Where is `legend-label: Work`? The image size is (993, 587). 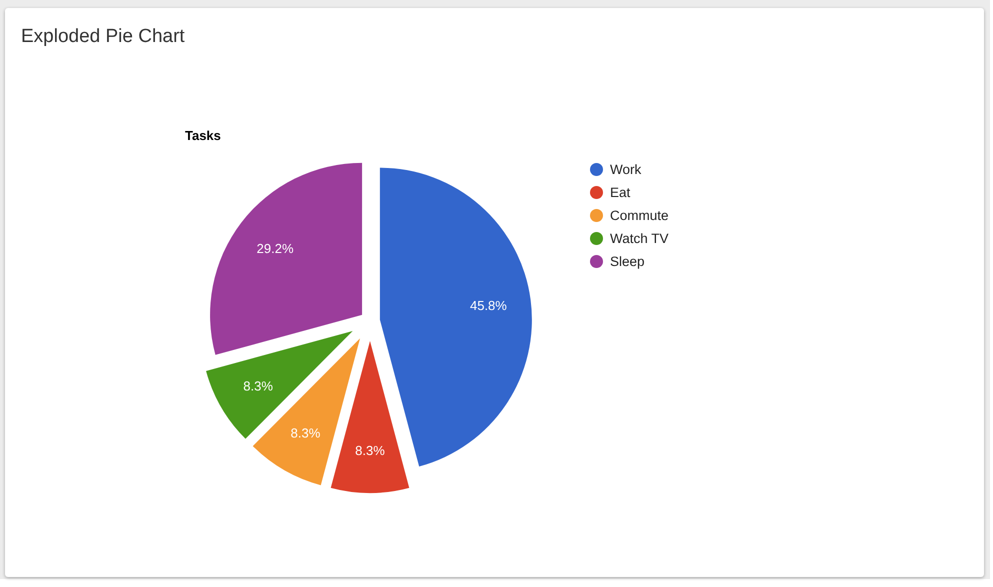 legend-label: Work is located at coordinates (626, 169).